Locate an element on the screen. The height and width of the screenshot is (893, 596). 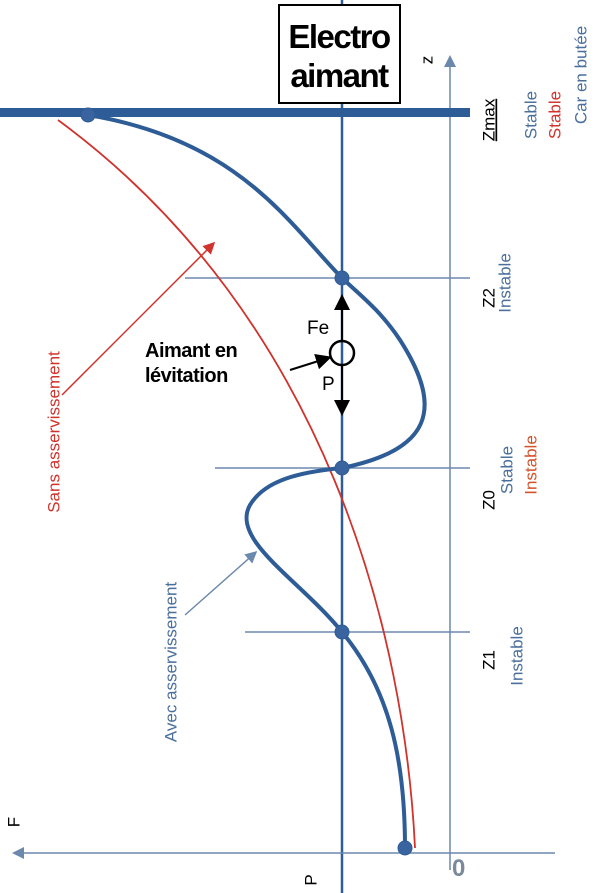
position-label: Zmax is located at coordinates (488, 119).